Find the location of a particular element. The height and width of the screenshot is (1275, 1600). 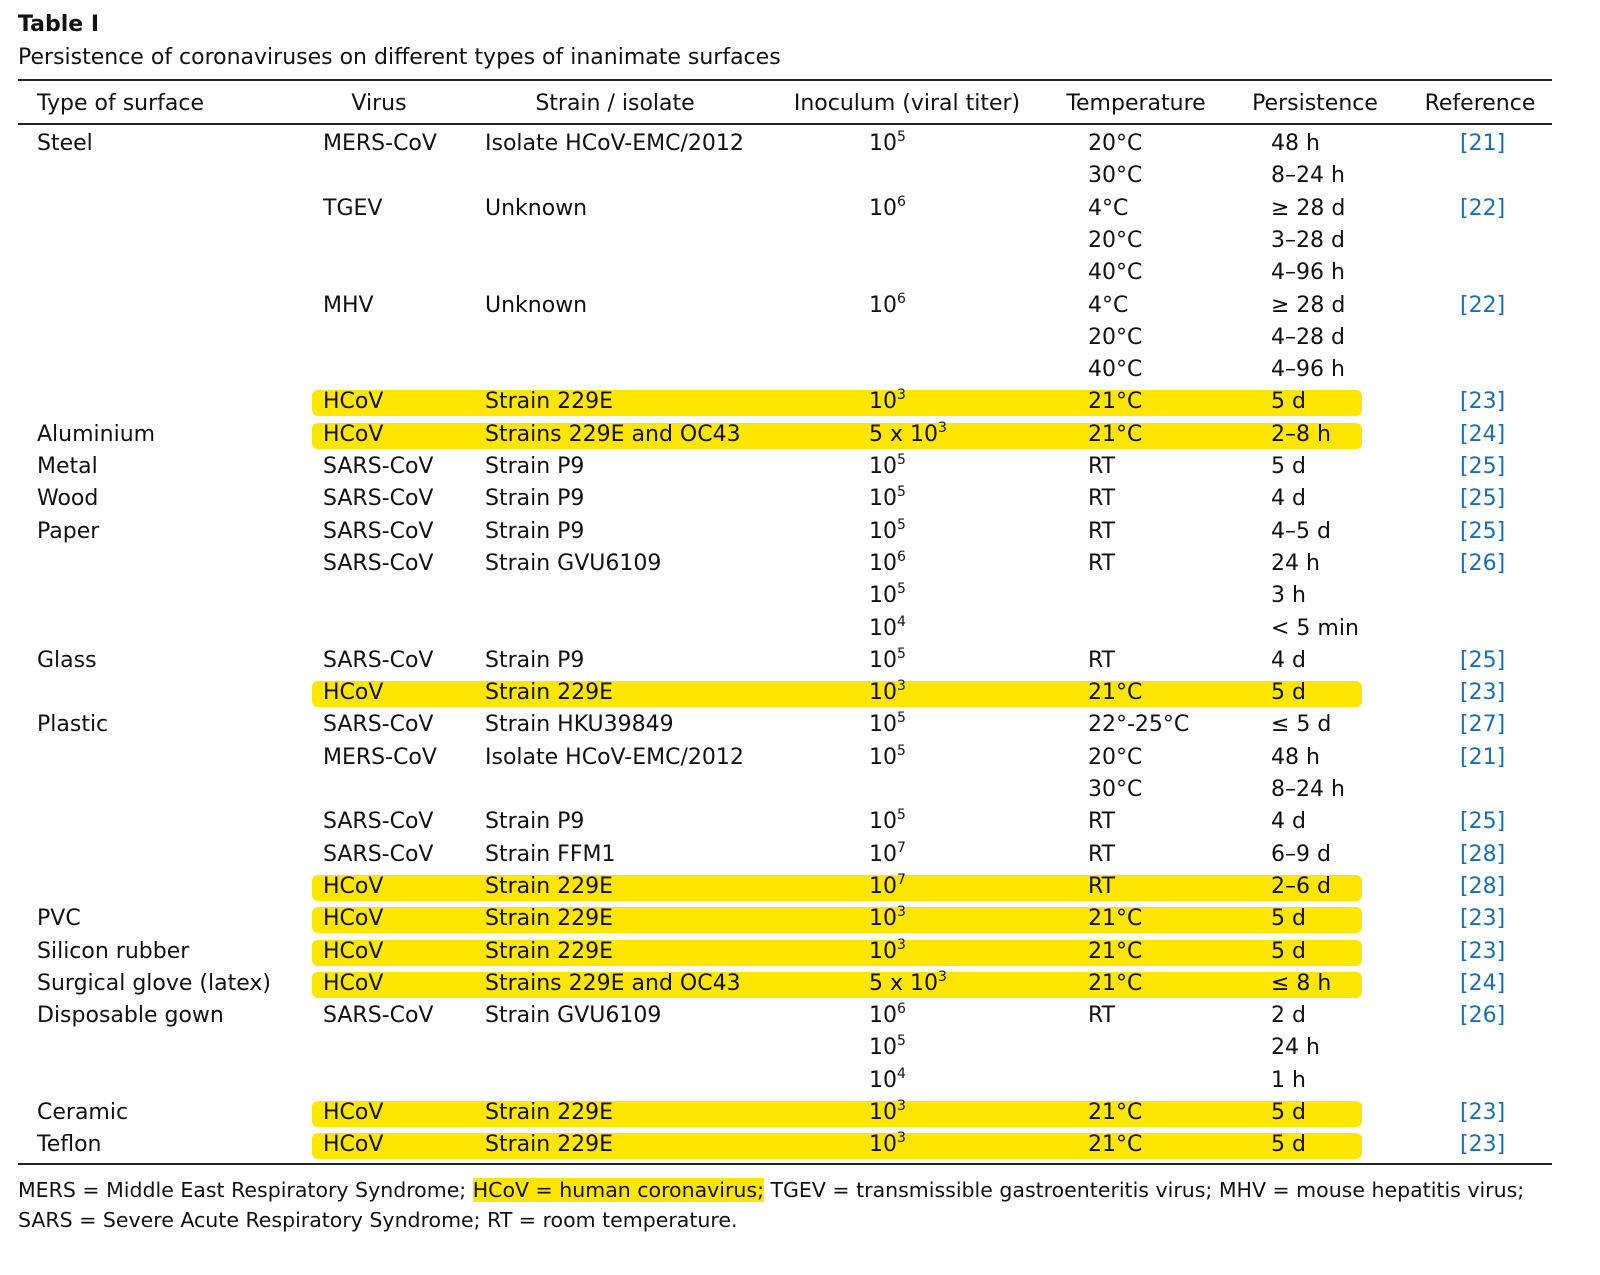

inoculum-cell: 5 x 103 is located at coordinates (908, 982).